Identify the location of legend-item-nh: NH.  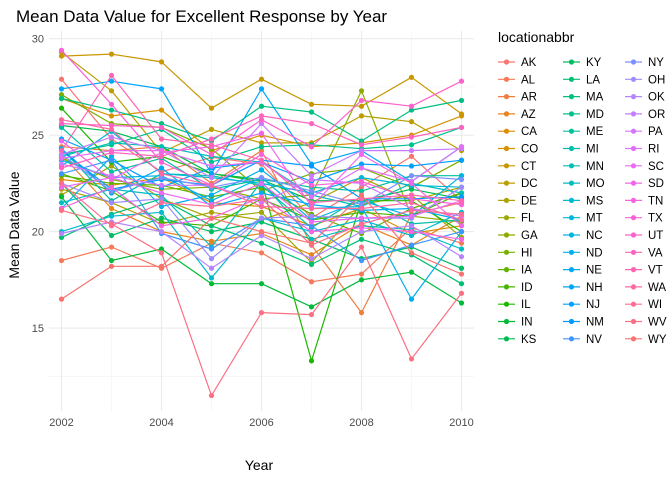
(583, 288).